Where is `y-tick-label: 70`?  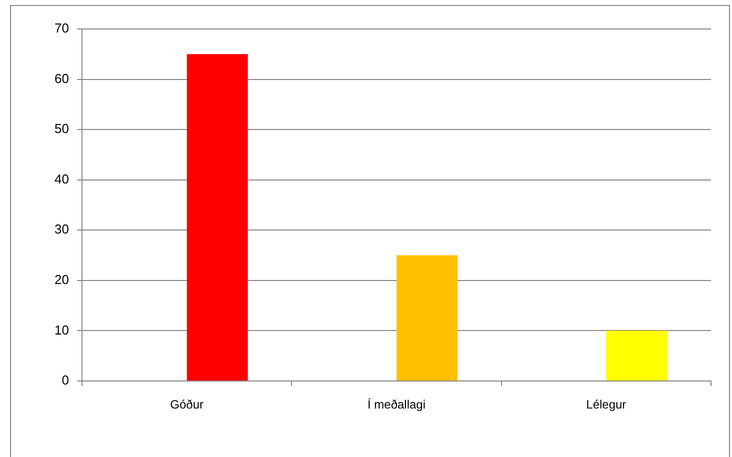 y-tick-label: 70 is located at coordinates (61, 28).